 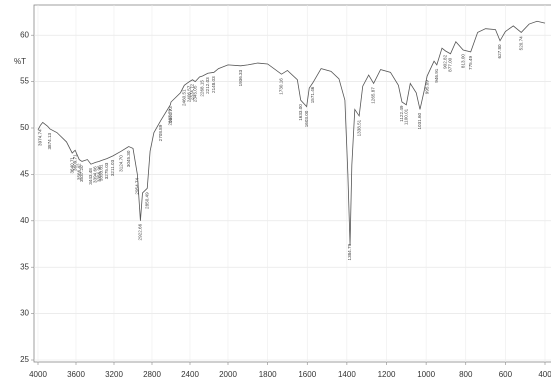 What do you see at coordinates (228, 374) in the screenshot?
I see `x-tick-label: 2000` at bounding box center [228, 374].